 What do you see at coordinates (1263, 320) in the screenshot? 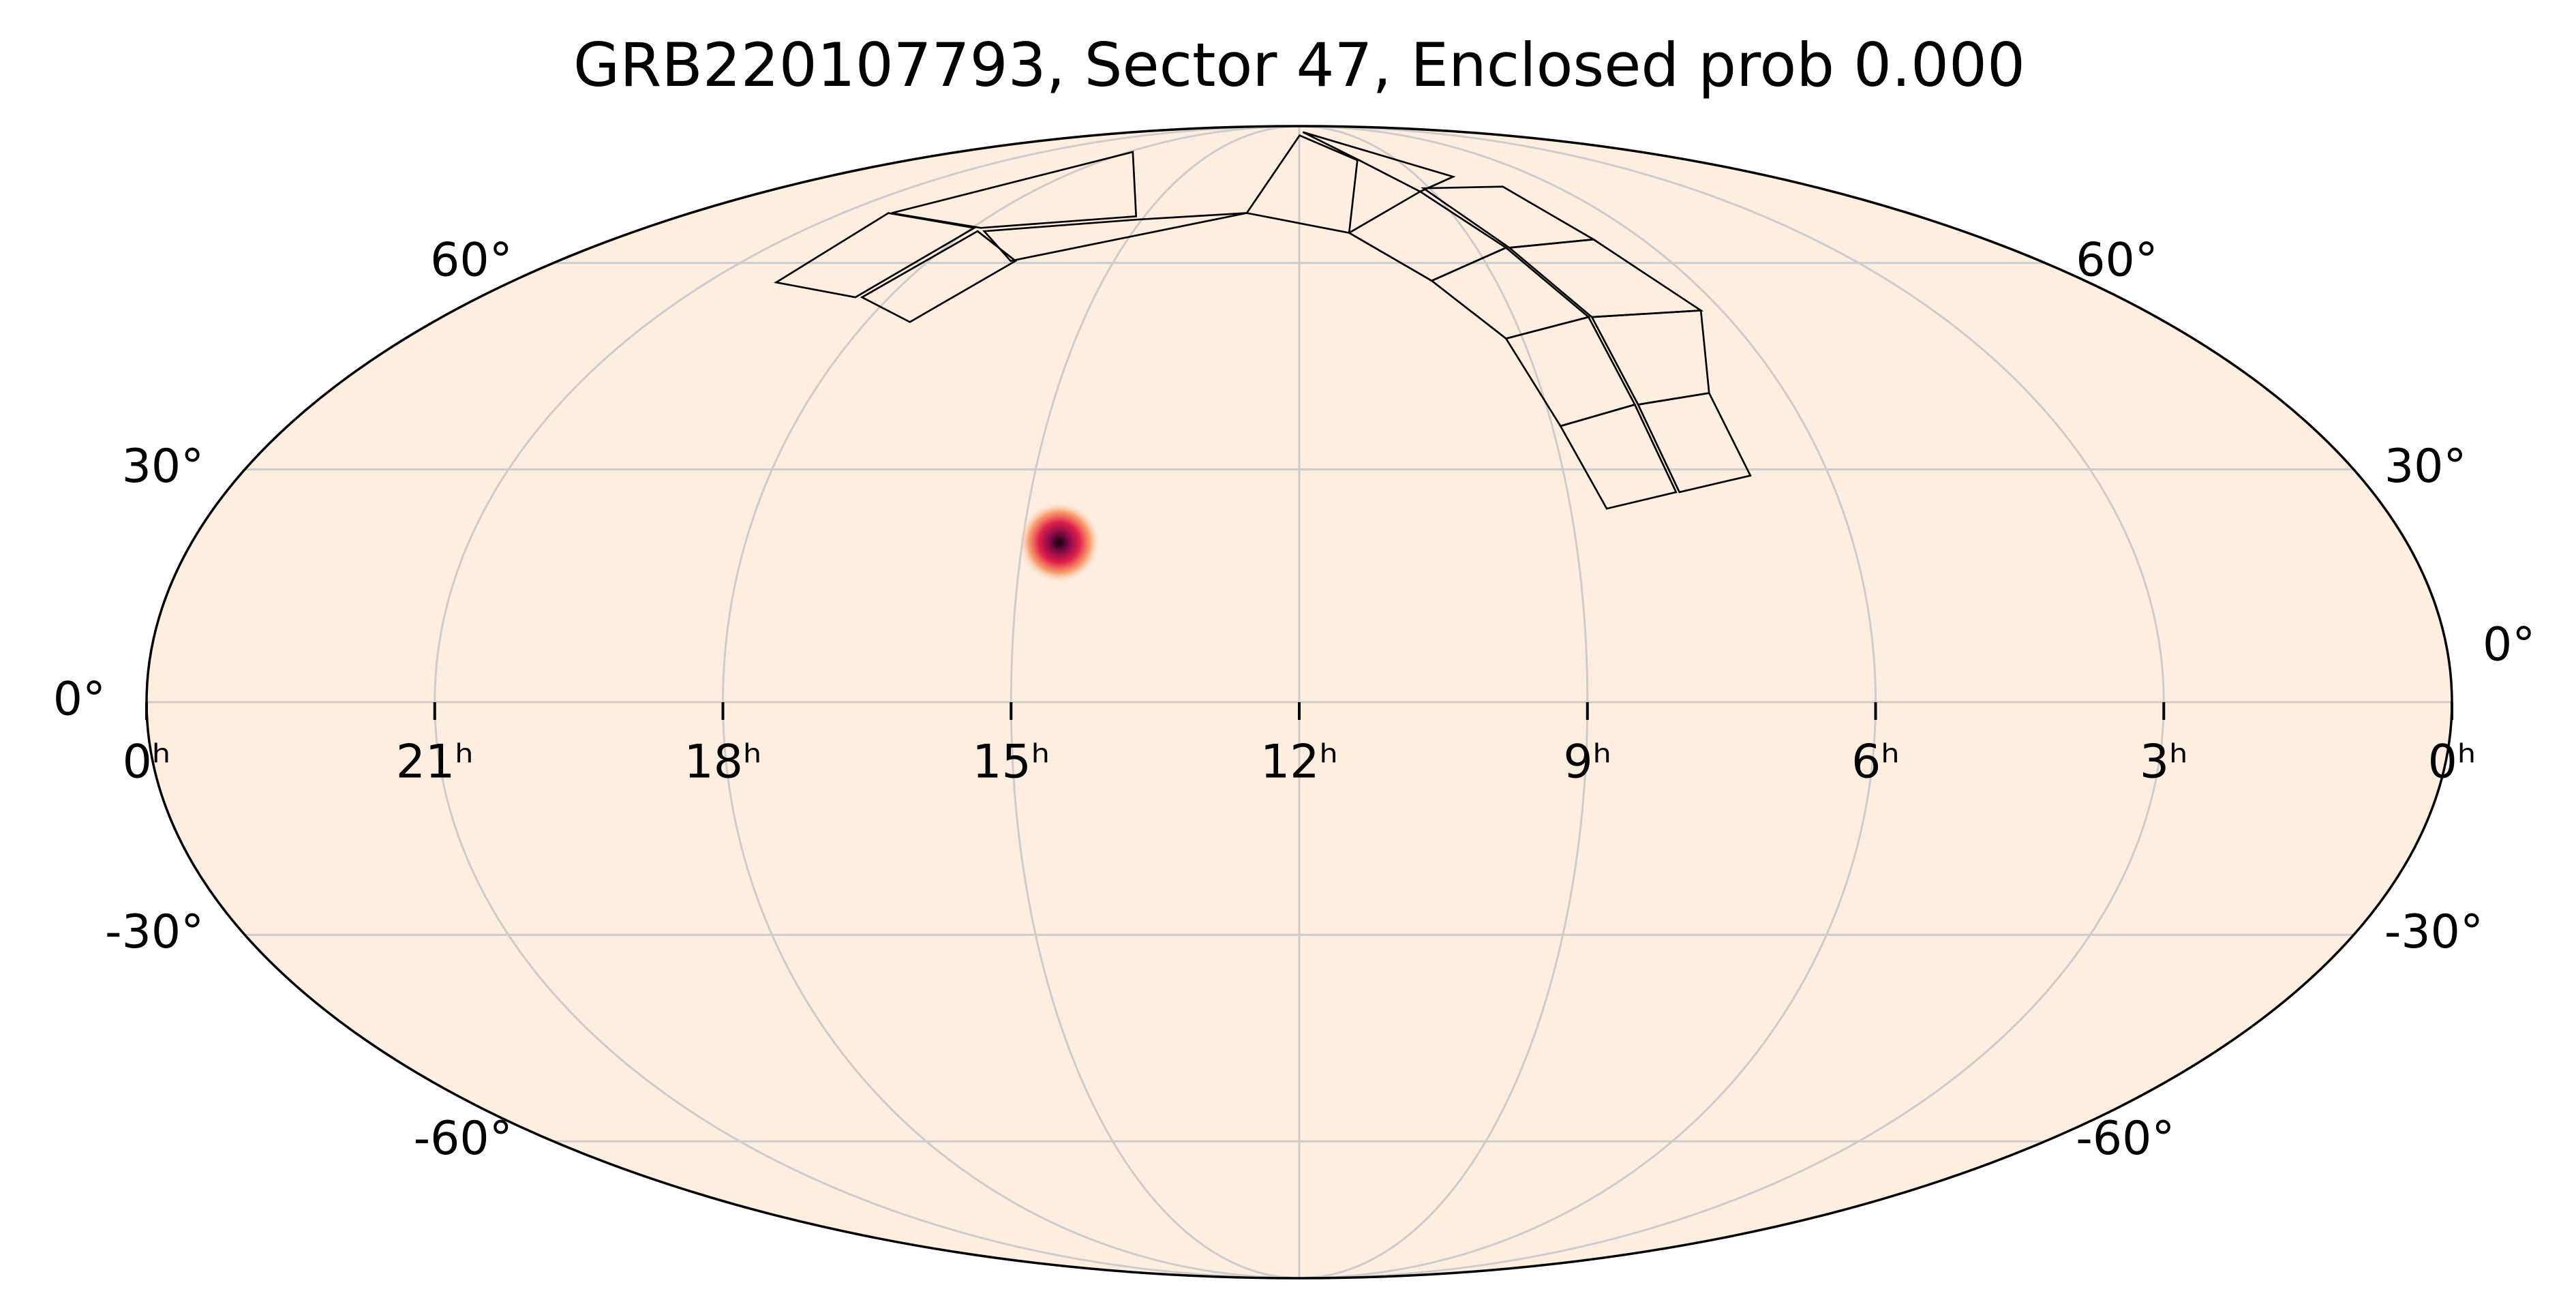
I see `footprints` at bounding box center [1263, 320].